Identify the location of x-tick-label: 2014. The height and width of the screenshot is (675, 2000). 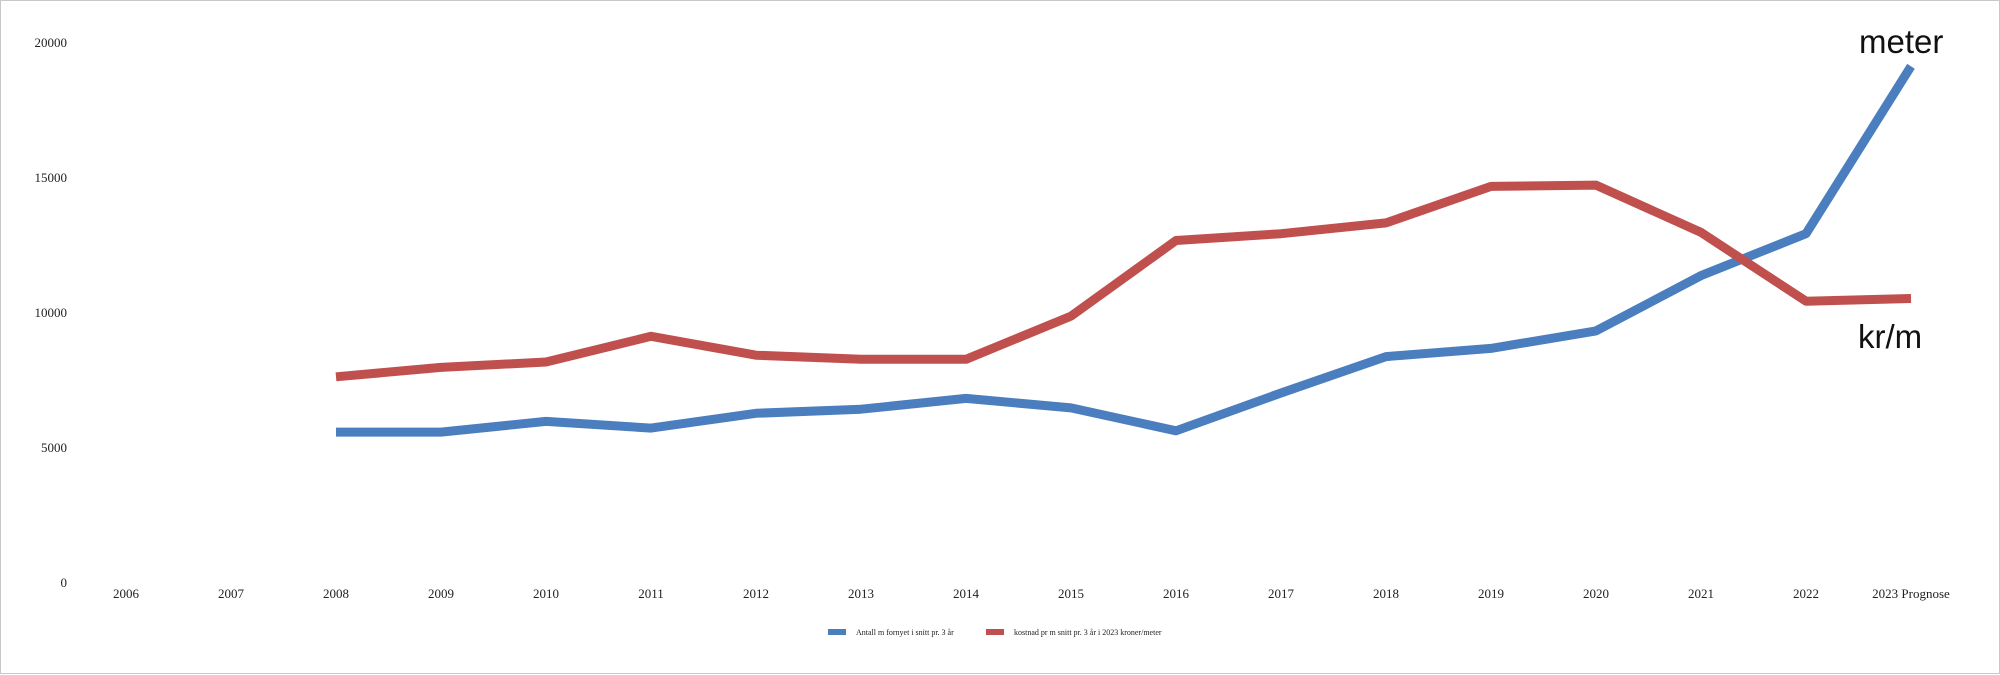
(966, 593).